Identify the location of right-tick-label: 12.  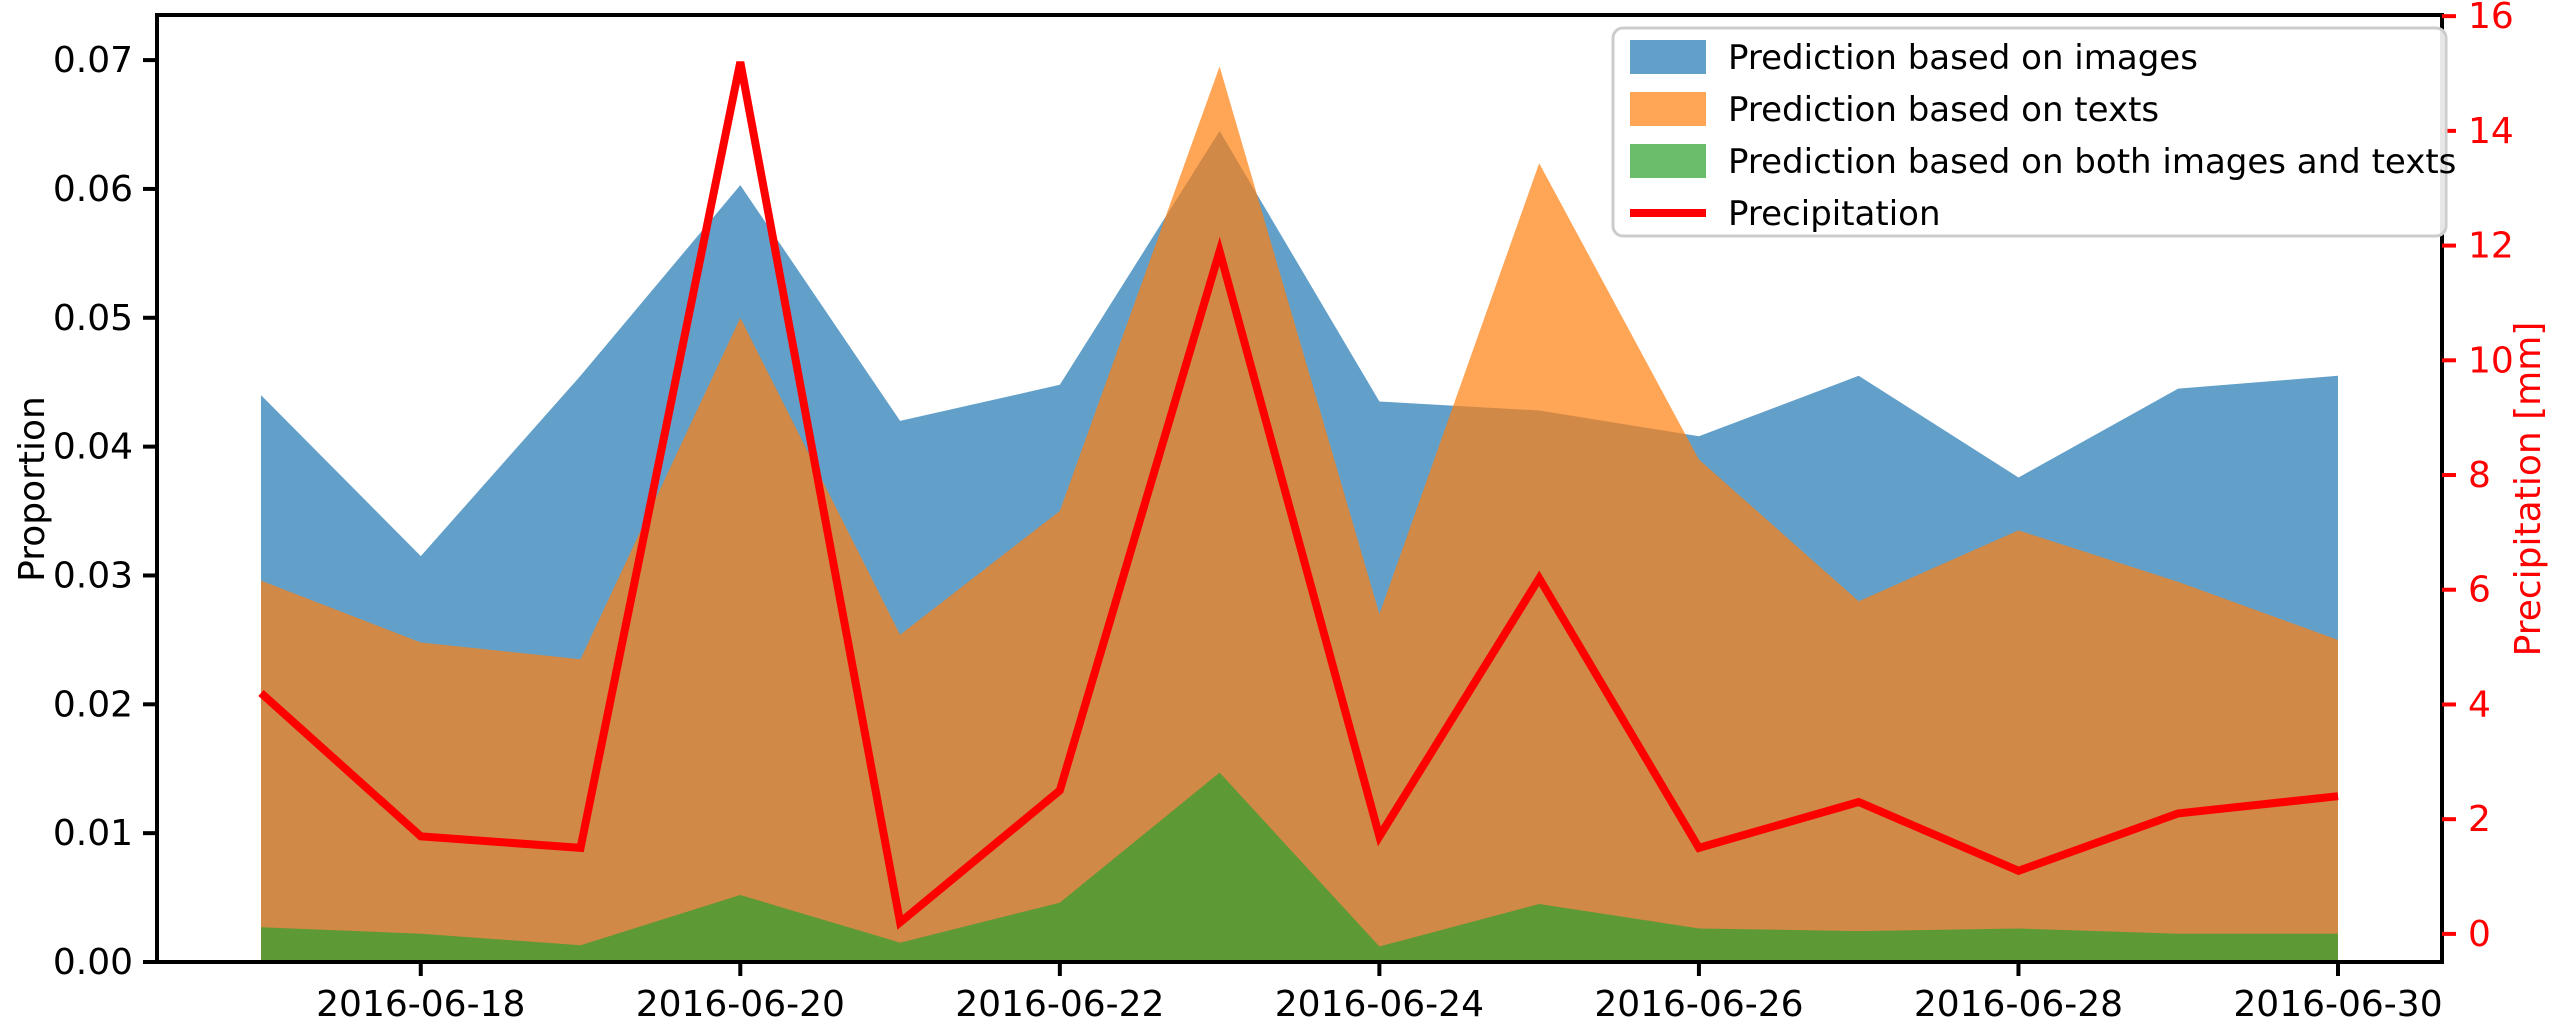
(2491, 246).